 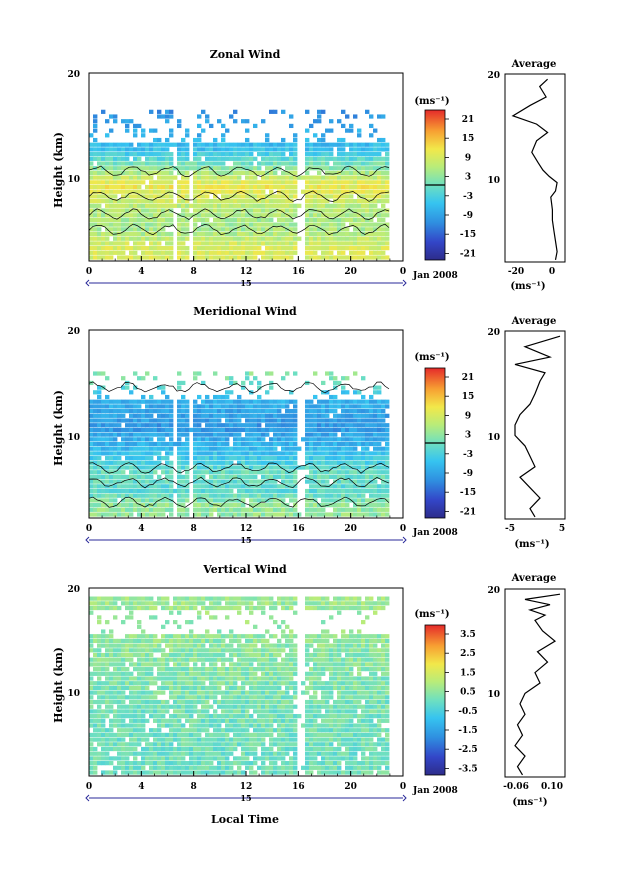 What do you see at coordinates (435, 276) in the screenshot?
I see `date-label: Jan 2008` at bounding box center [435, 276].